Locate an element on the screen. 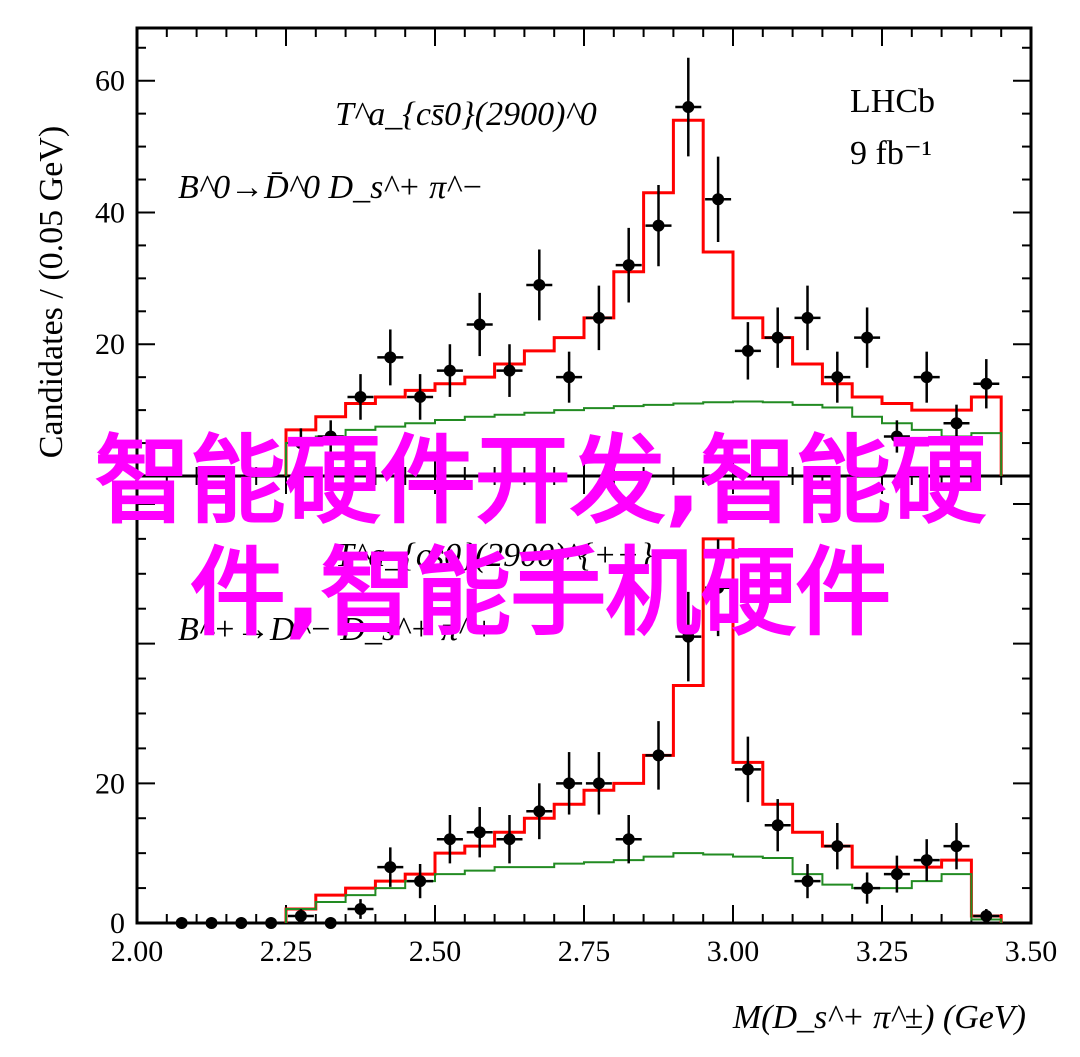 The height and width of the screenshot is (1057, 1080). experiment-label: LHCb is located at coordinates (892, 101).